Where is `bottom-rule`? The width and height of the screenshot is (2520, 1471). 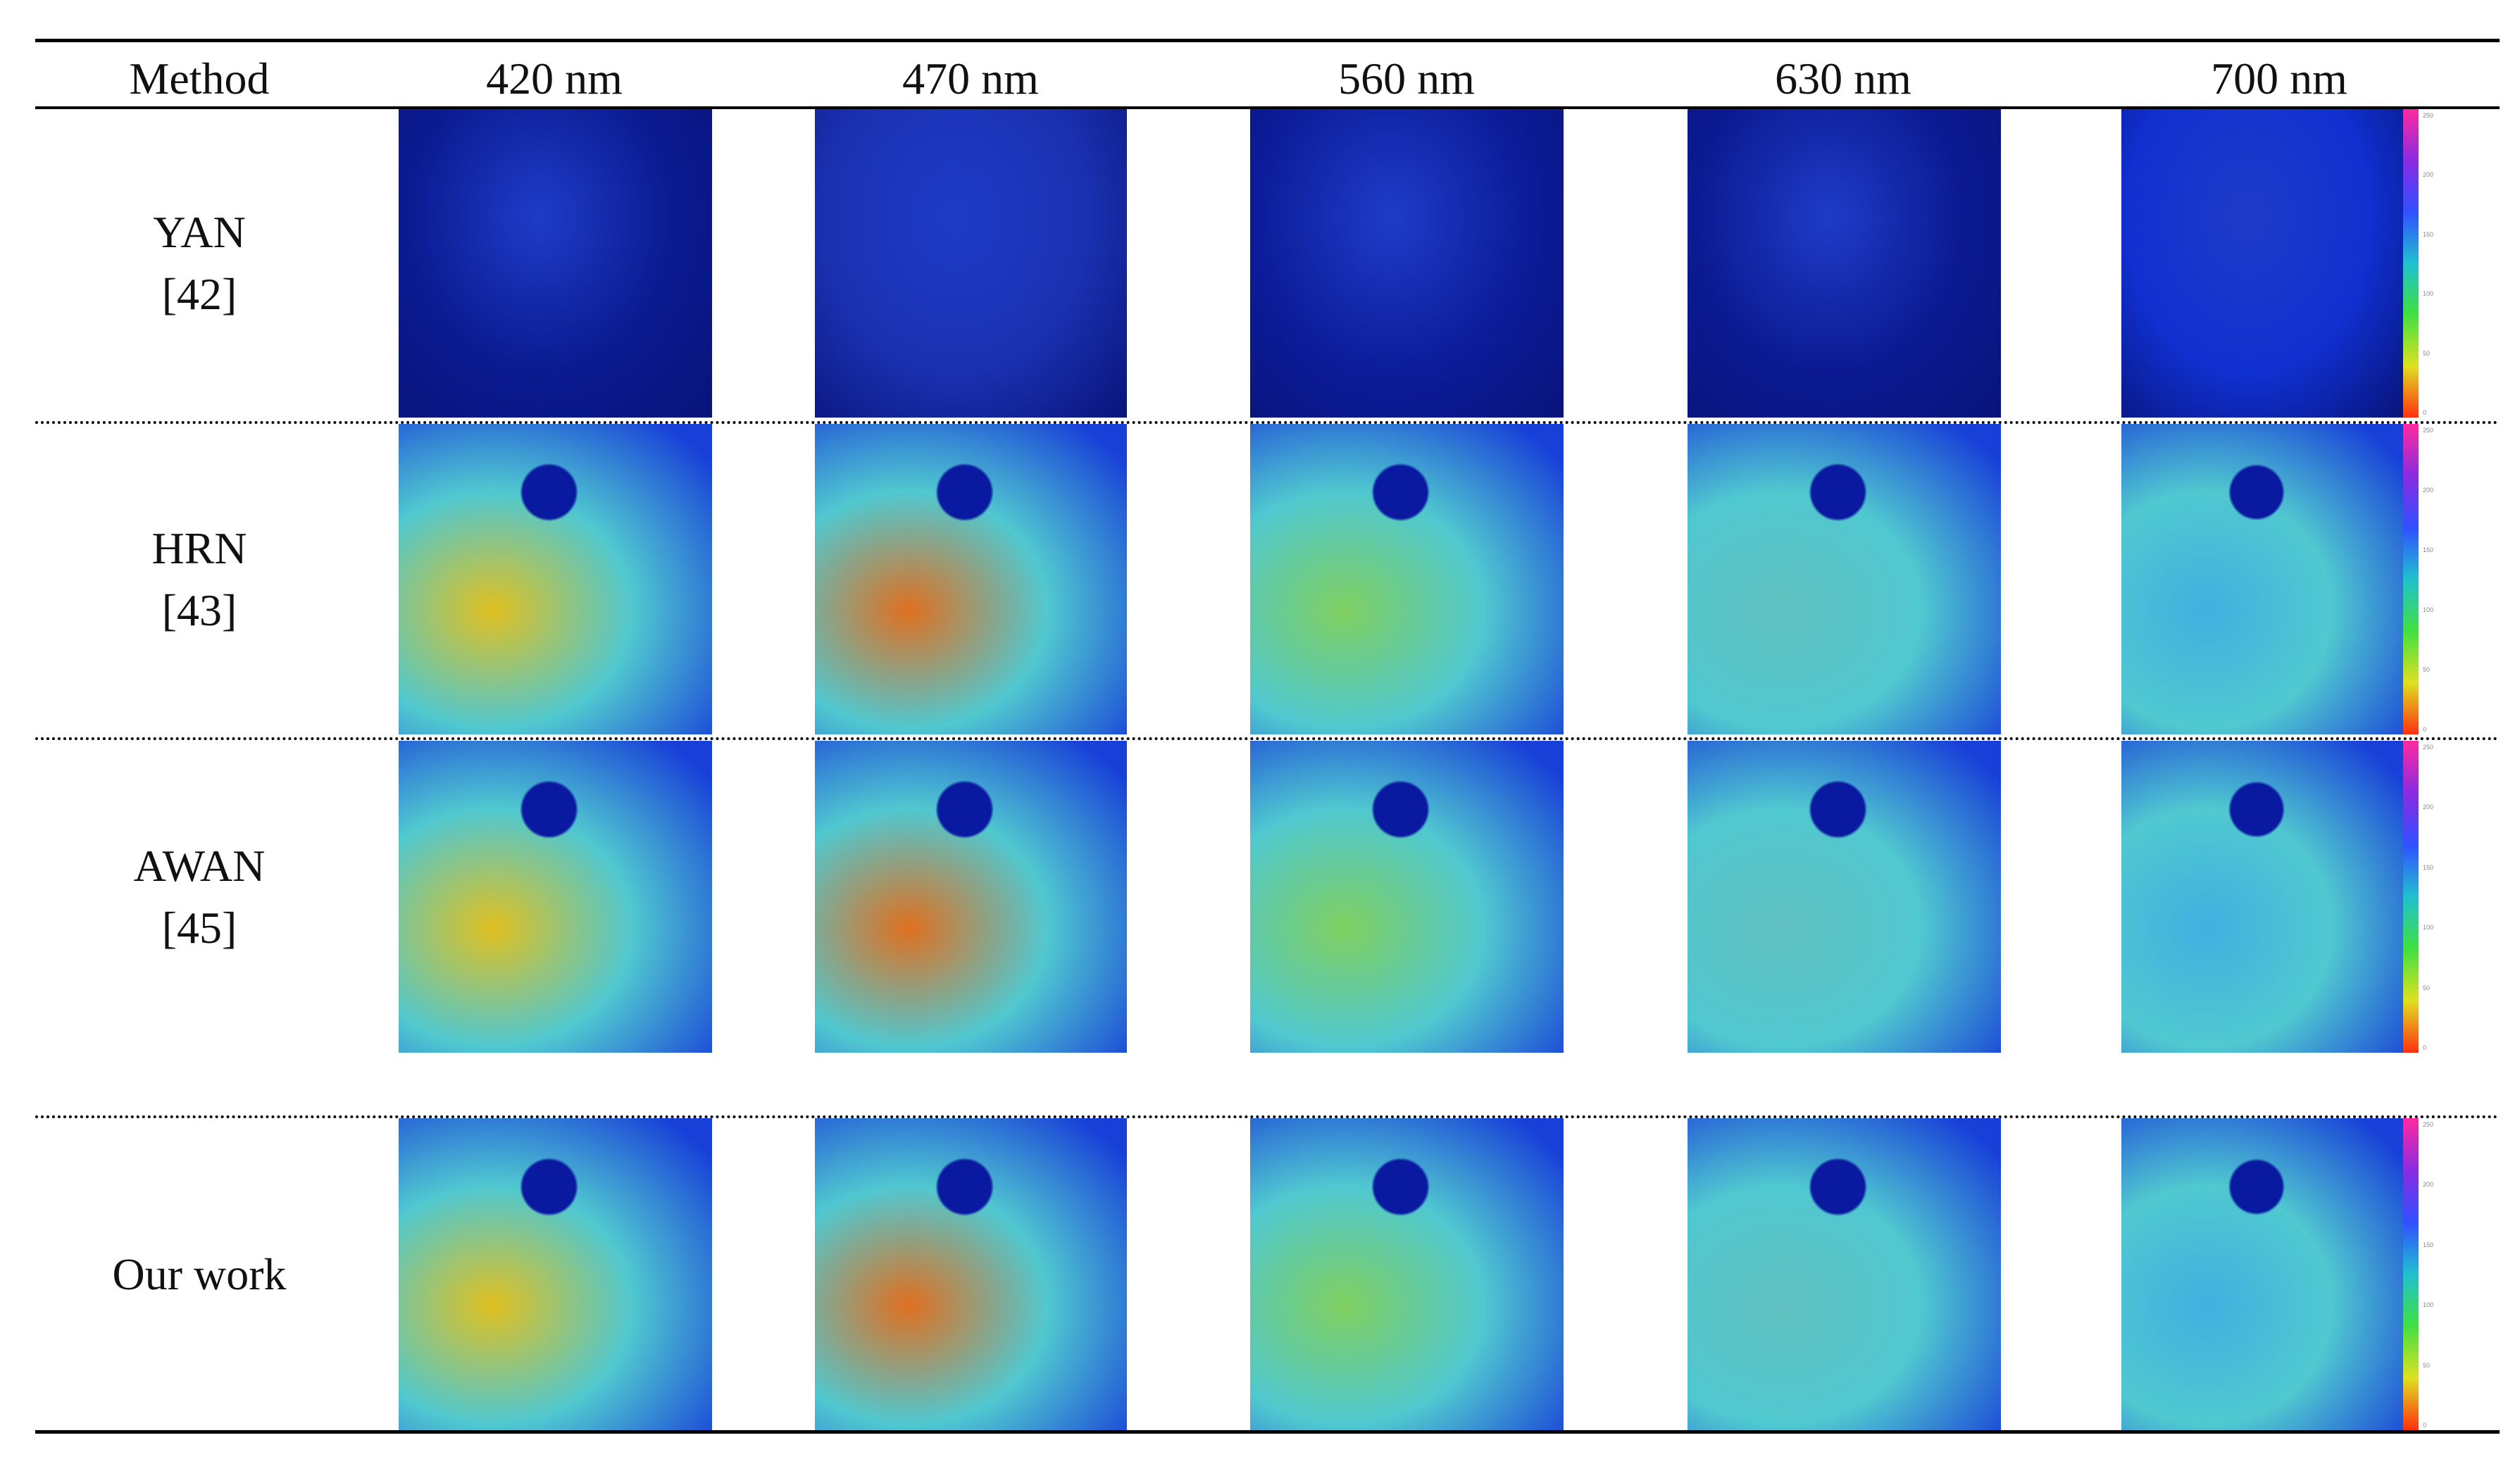 bottom-rule is located at coordinates (1268, 1432).